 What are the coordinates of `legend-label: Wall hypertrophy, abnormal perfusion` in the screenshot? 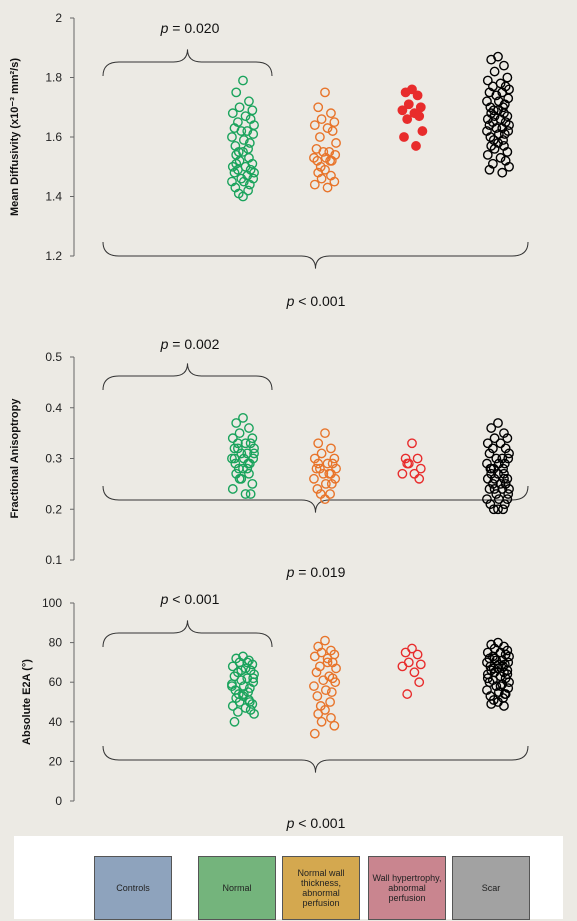 It's located at (407, 888).